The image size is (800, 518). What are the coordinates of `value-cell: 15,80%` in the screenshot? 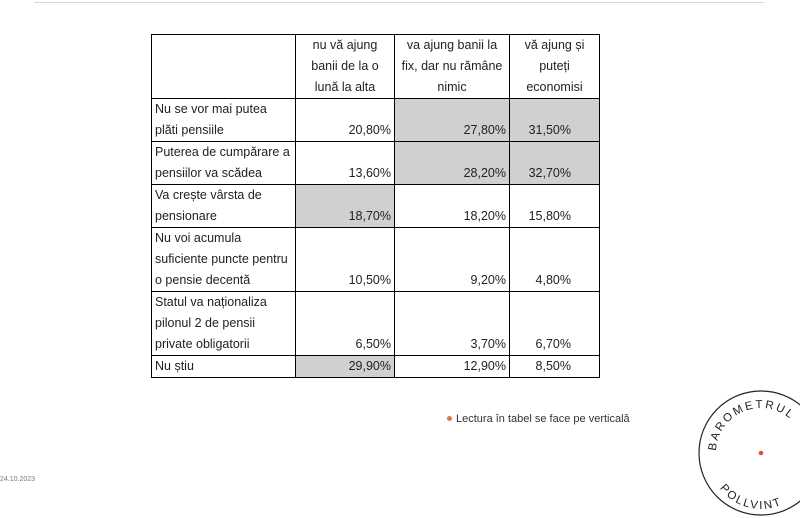 It's located at (554, 206).